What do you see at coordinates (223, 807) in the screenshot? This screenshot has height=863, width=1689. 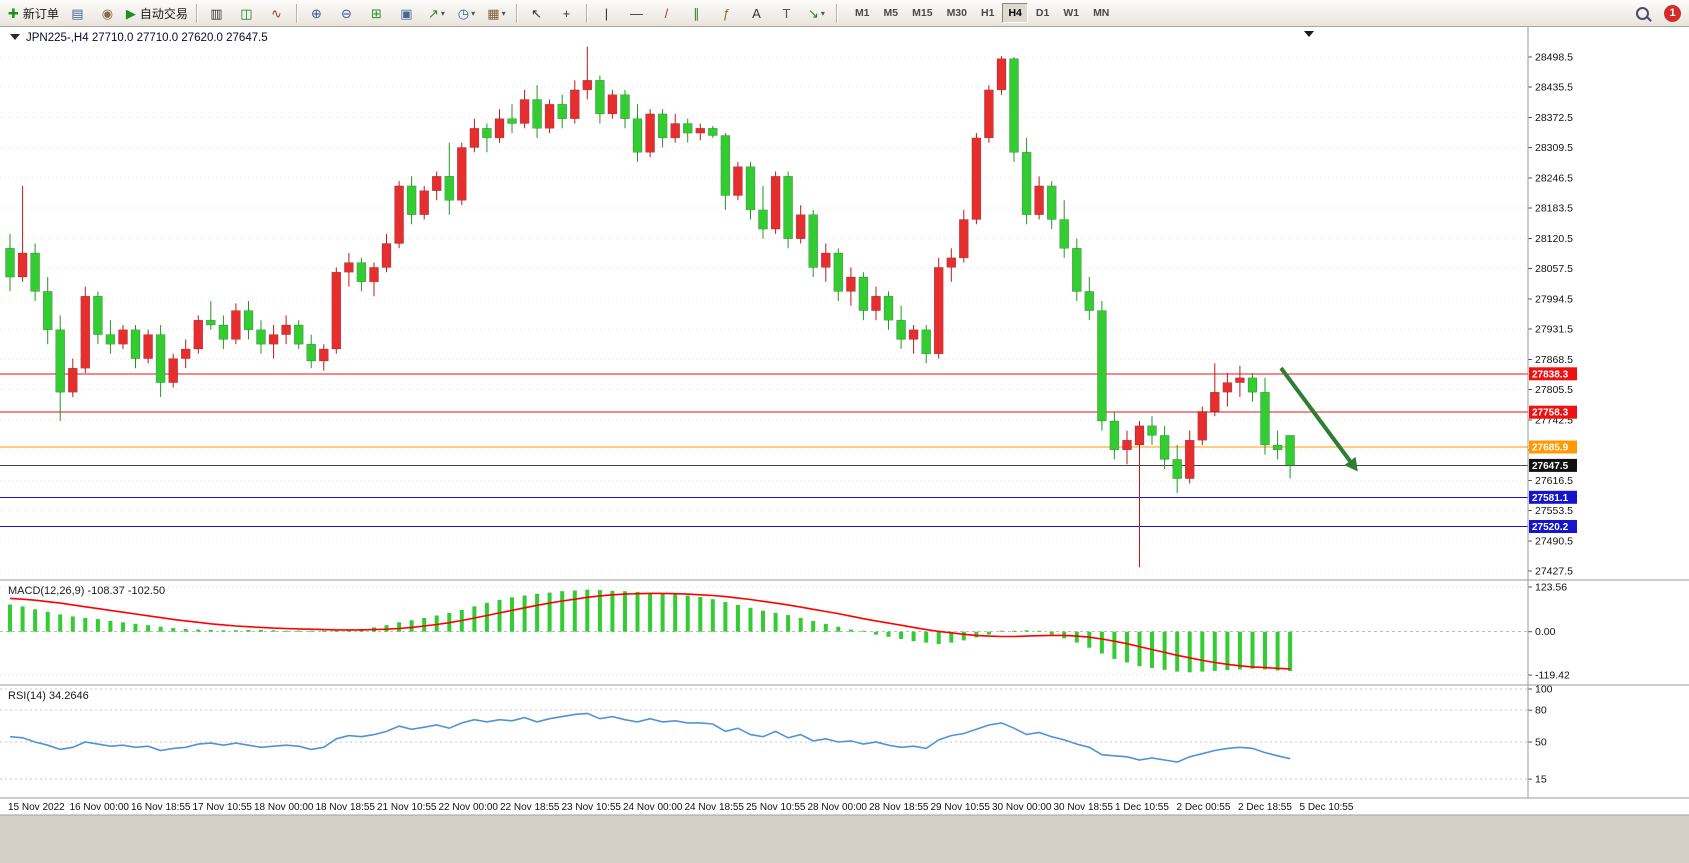 I see `time-axis-label: 17 Nov 10:55` at bounding box center [223, 807].